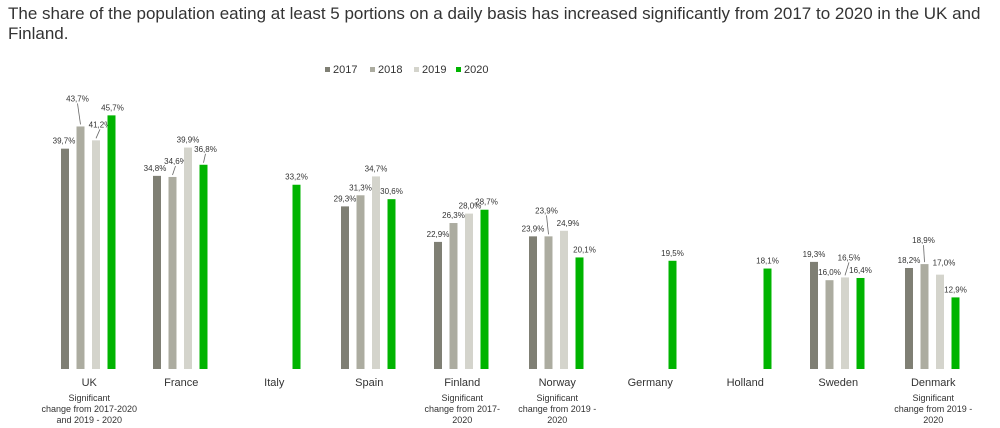  I want to click on value-label-denmark-2019: 17,0%, so click(944, 263).